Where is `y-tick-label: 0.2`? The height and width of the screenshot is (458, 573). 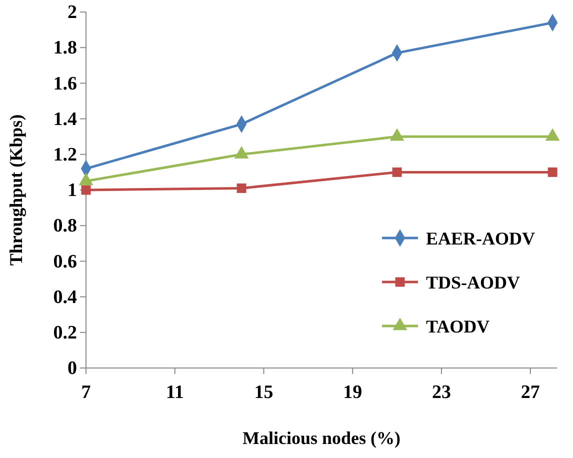
y-tick-label: 0.2 is located at coordinates (65, 333).